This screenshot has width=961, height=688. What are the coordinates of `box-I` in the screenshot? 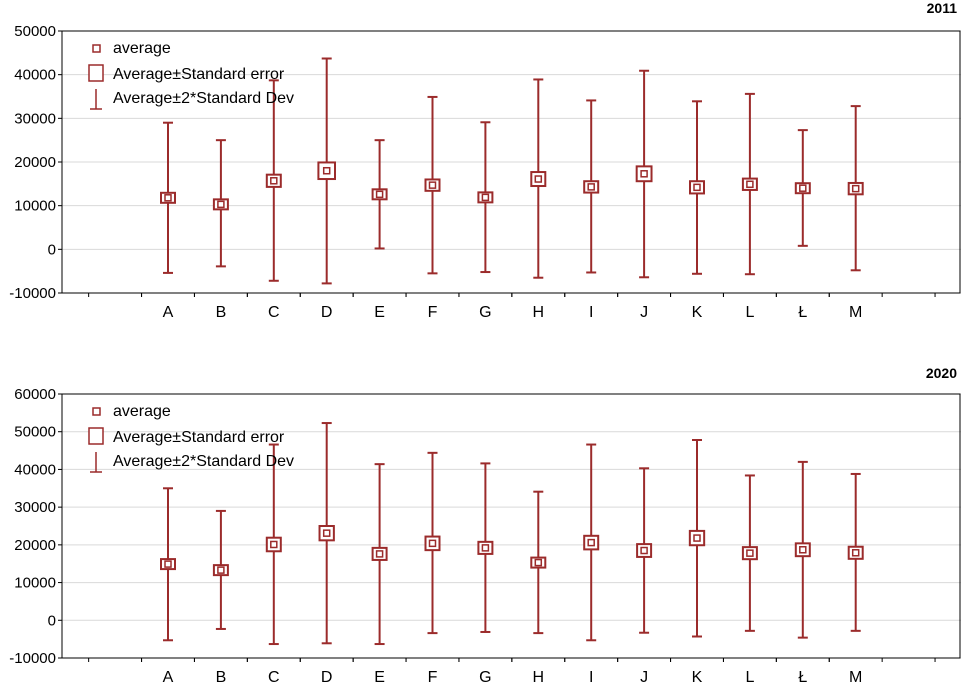 It's located at (591, 186).